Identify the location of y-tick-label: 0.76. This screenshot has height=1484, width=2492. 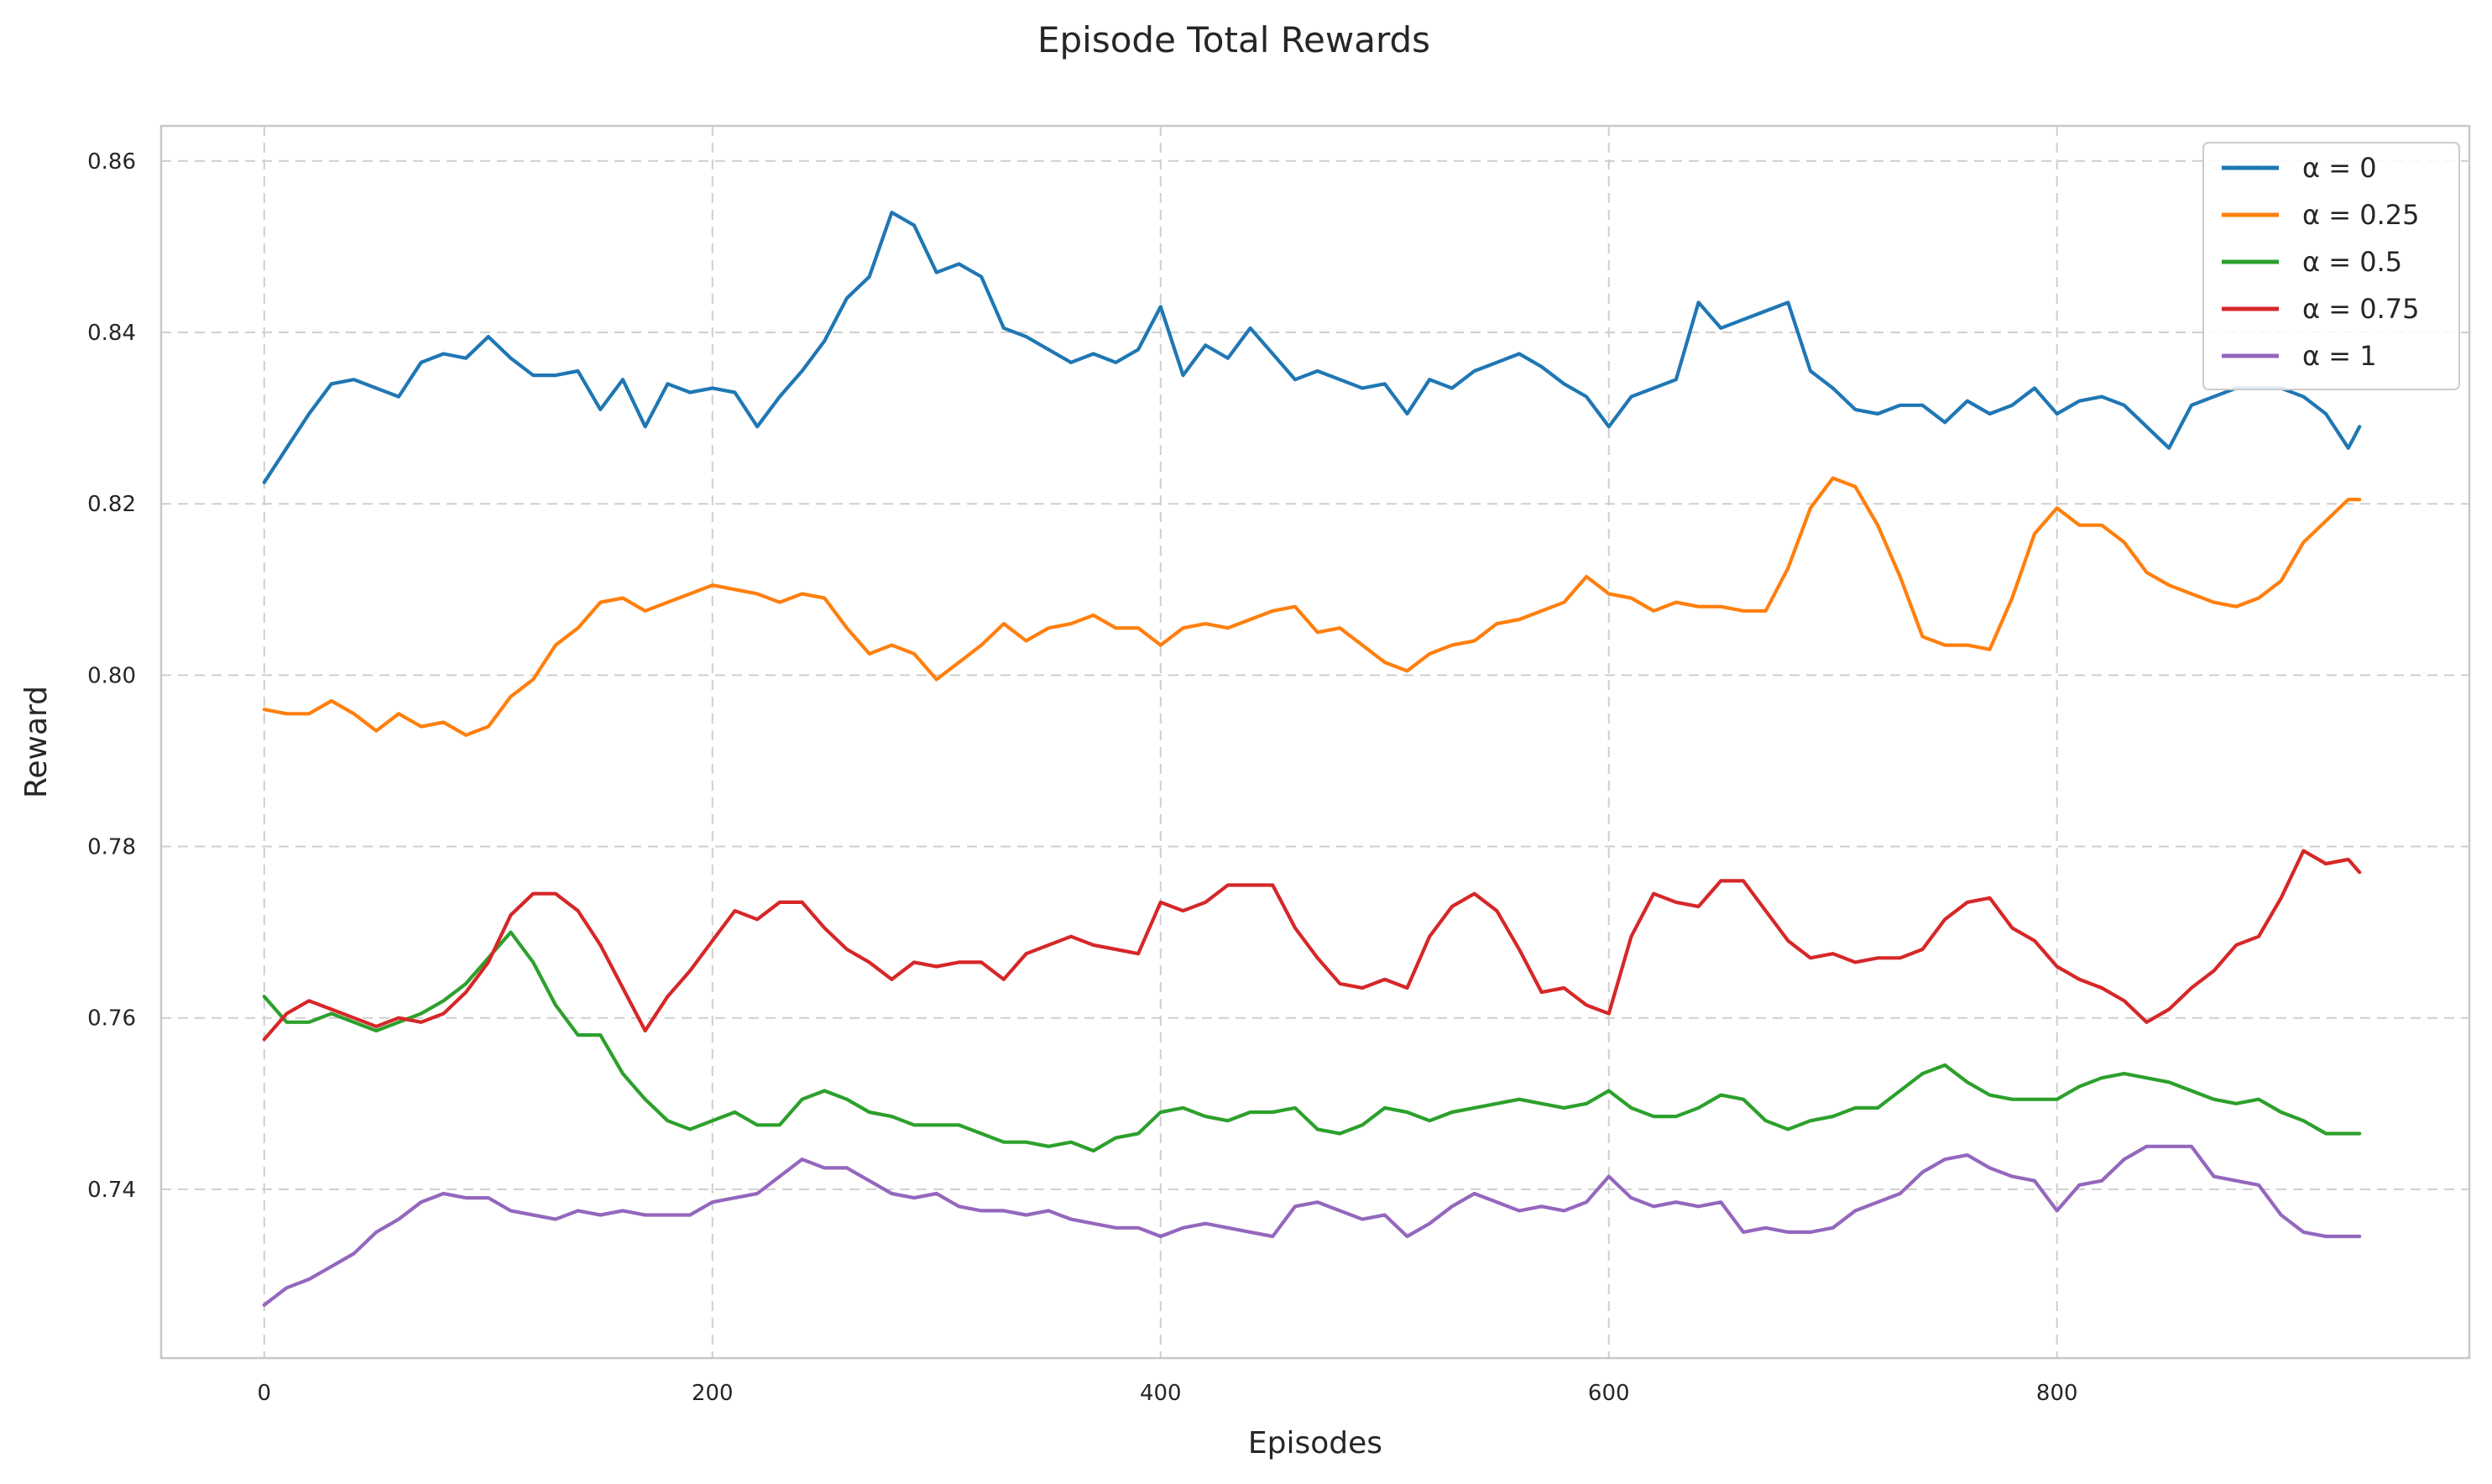
(112, 1019).